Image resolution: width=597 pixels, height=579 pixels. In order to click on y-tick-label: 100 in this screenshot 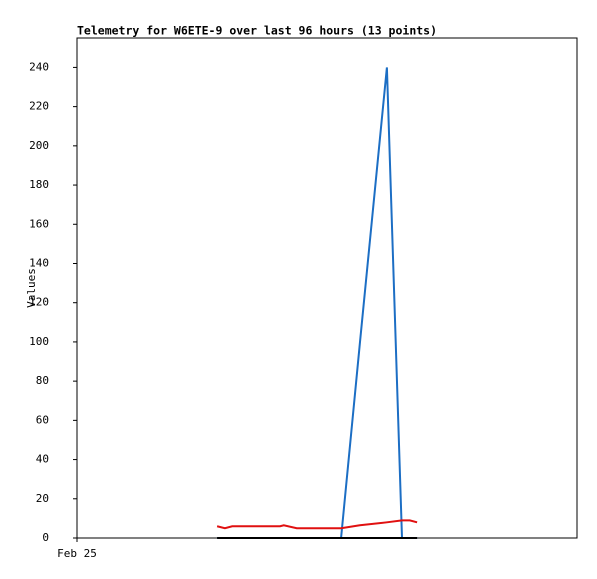, I will do `click(39, 341)`.